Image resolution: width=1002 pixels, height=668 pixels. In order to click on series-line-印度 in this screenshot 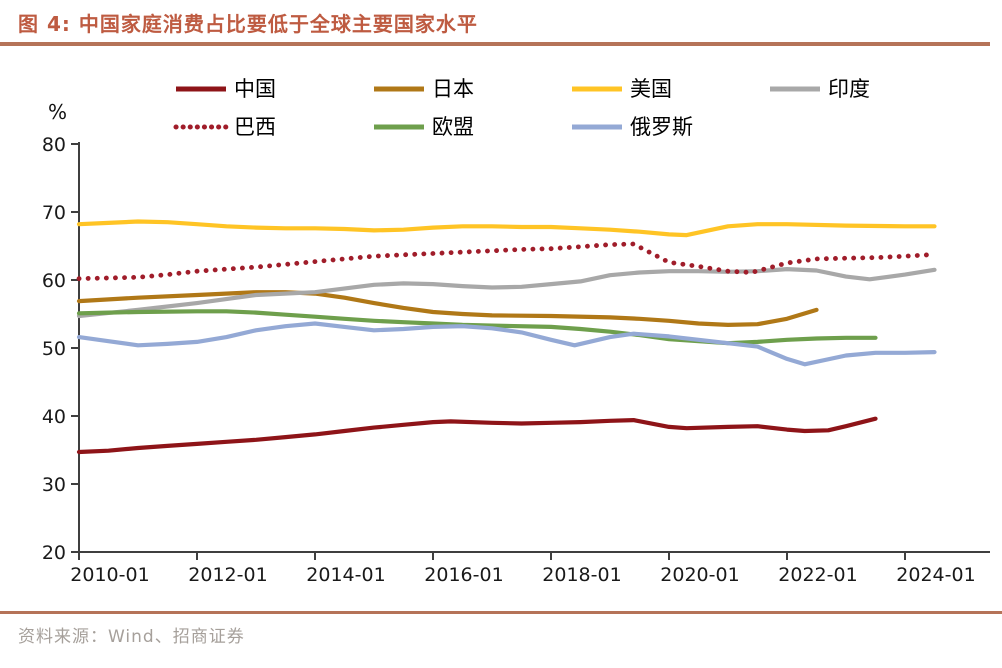, I will do `click(506, 293)`.